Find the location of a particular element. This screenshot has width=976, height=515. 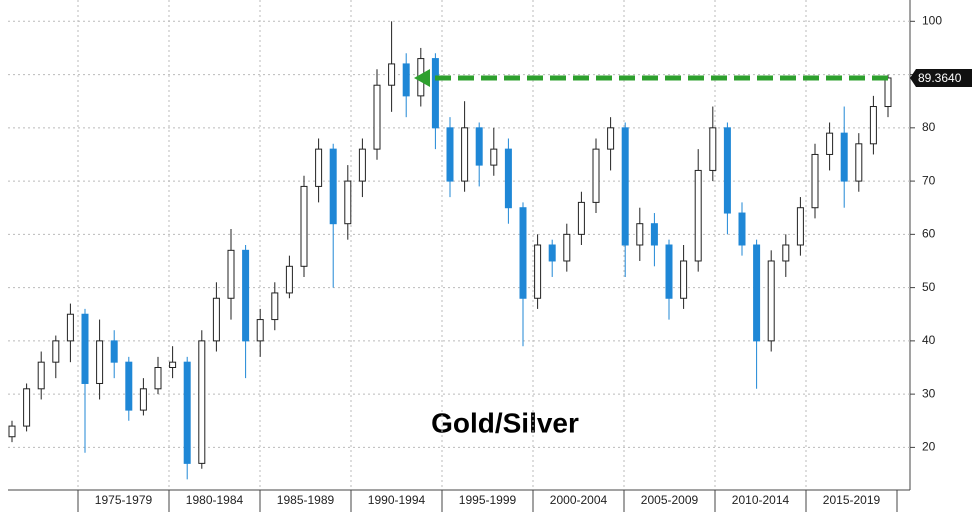

y-tick-label: 60 is located at coordinates (929, 234).